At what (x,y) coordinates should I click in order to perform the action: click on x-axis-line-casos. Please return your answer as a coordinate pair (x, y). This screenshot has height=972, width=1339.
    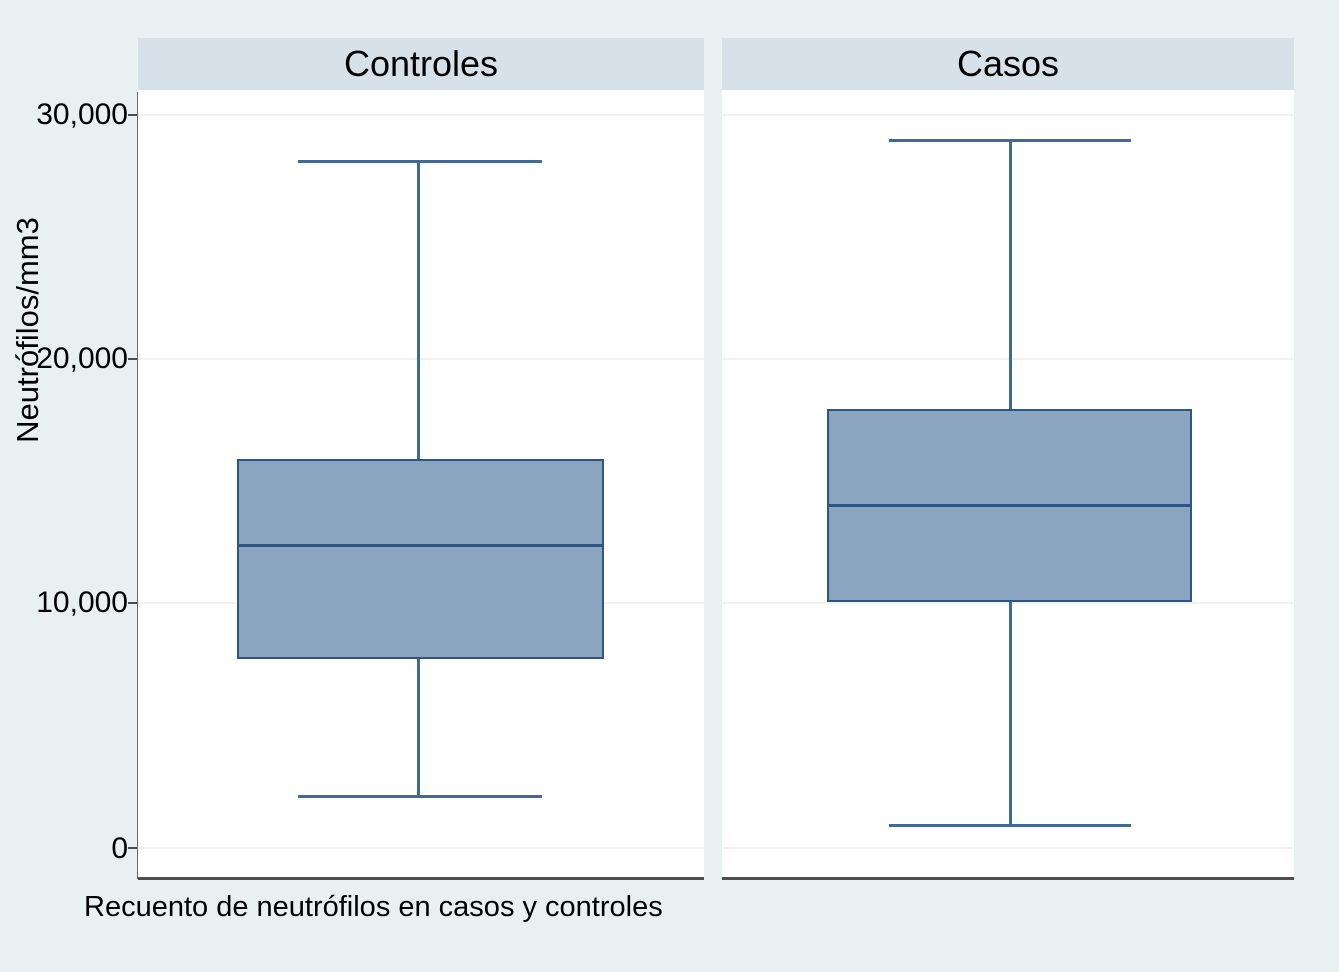
    Looking at the image, I should click on (1008, 878).